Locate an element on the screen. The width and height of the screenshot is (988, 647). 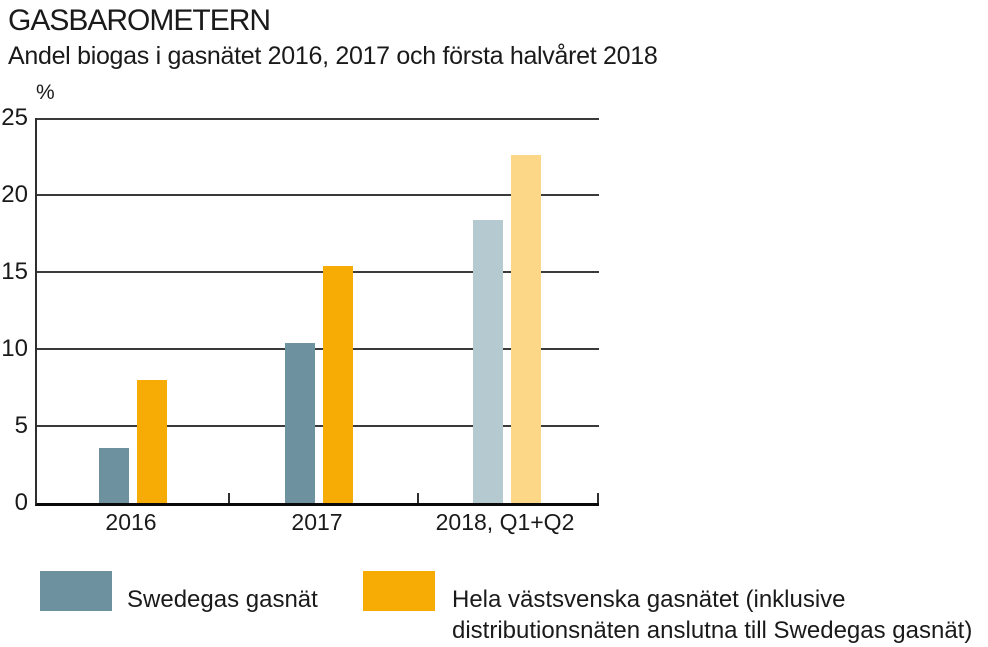
bar-swedegas-2017 is located at coordinates (300, 423).